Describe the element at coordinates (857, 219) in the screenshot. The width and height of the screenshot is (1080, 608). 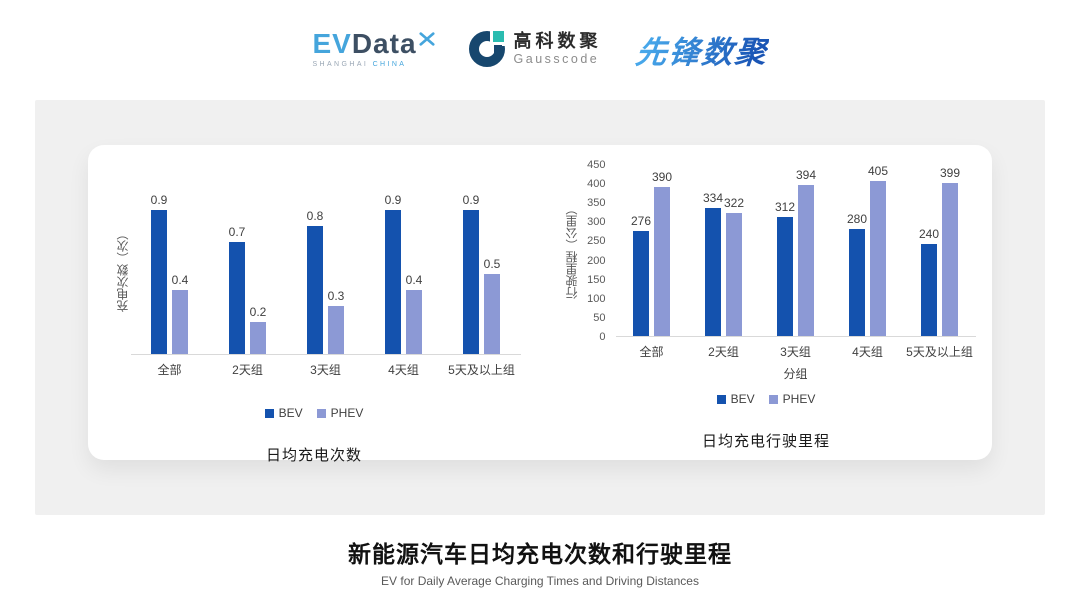
I see `bar-value-label: 280` at that location.